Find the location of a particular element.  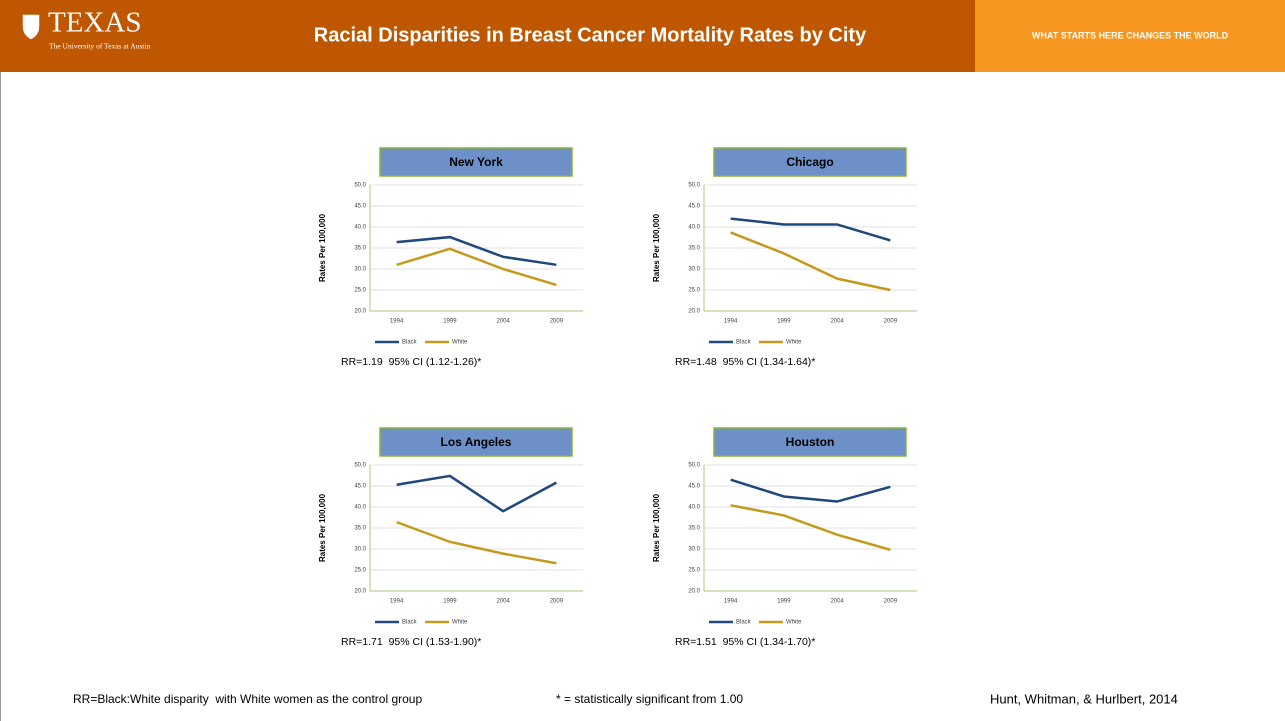

header-bar is located at coordinates (487, 36).